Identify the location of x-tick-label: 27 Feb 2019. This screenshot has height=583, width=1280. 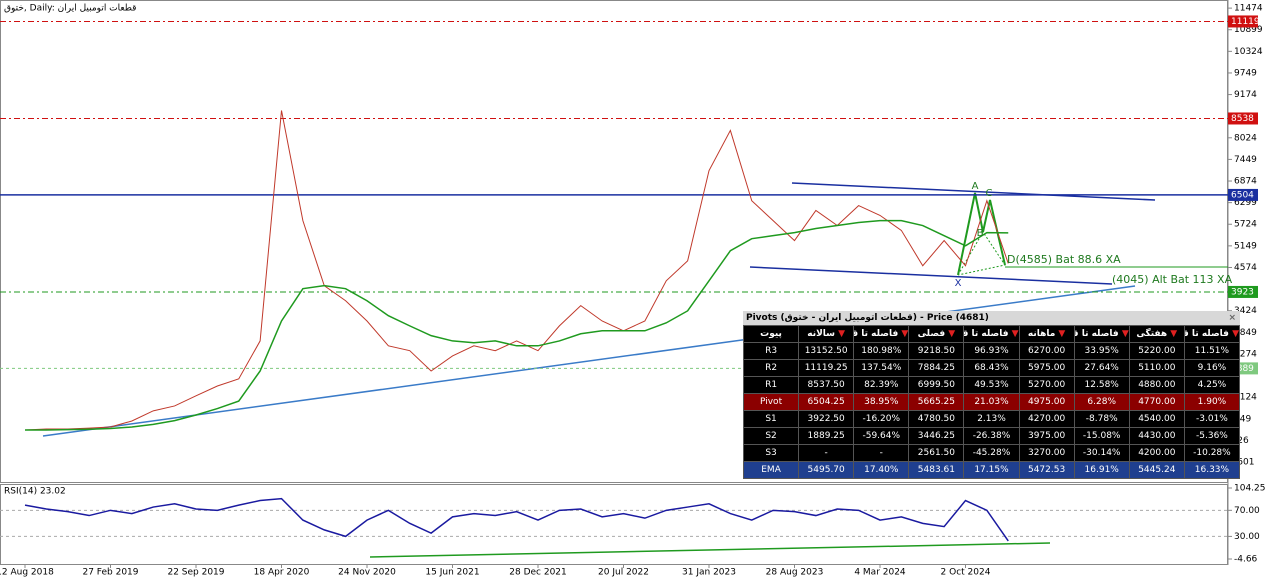
(110, 573).